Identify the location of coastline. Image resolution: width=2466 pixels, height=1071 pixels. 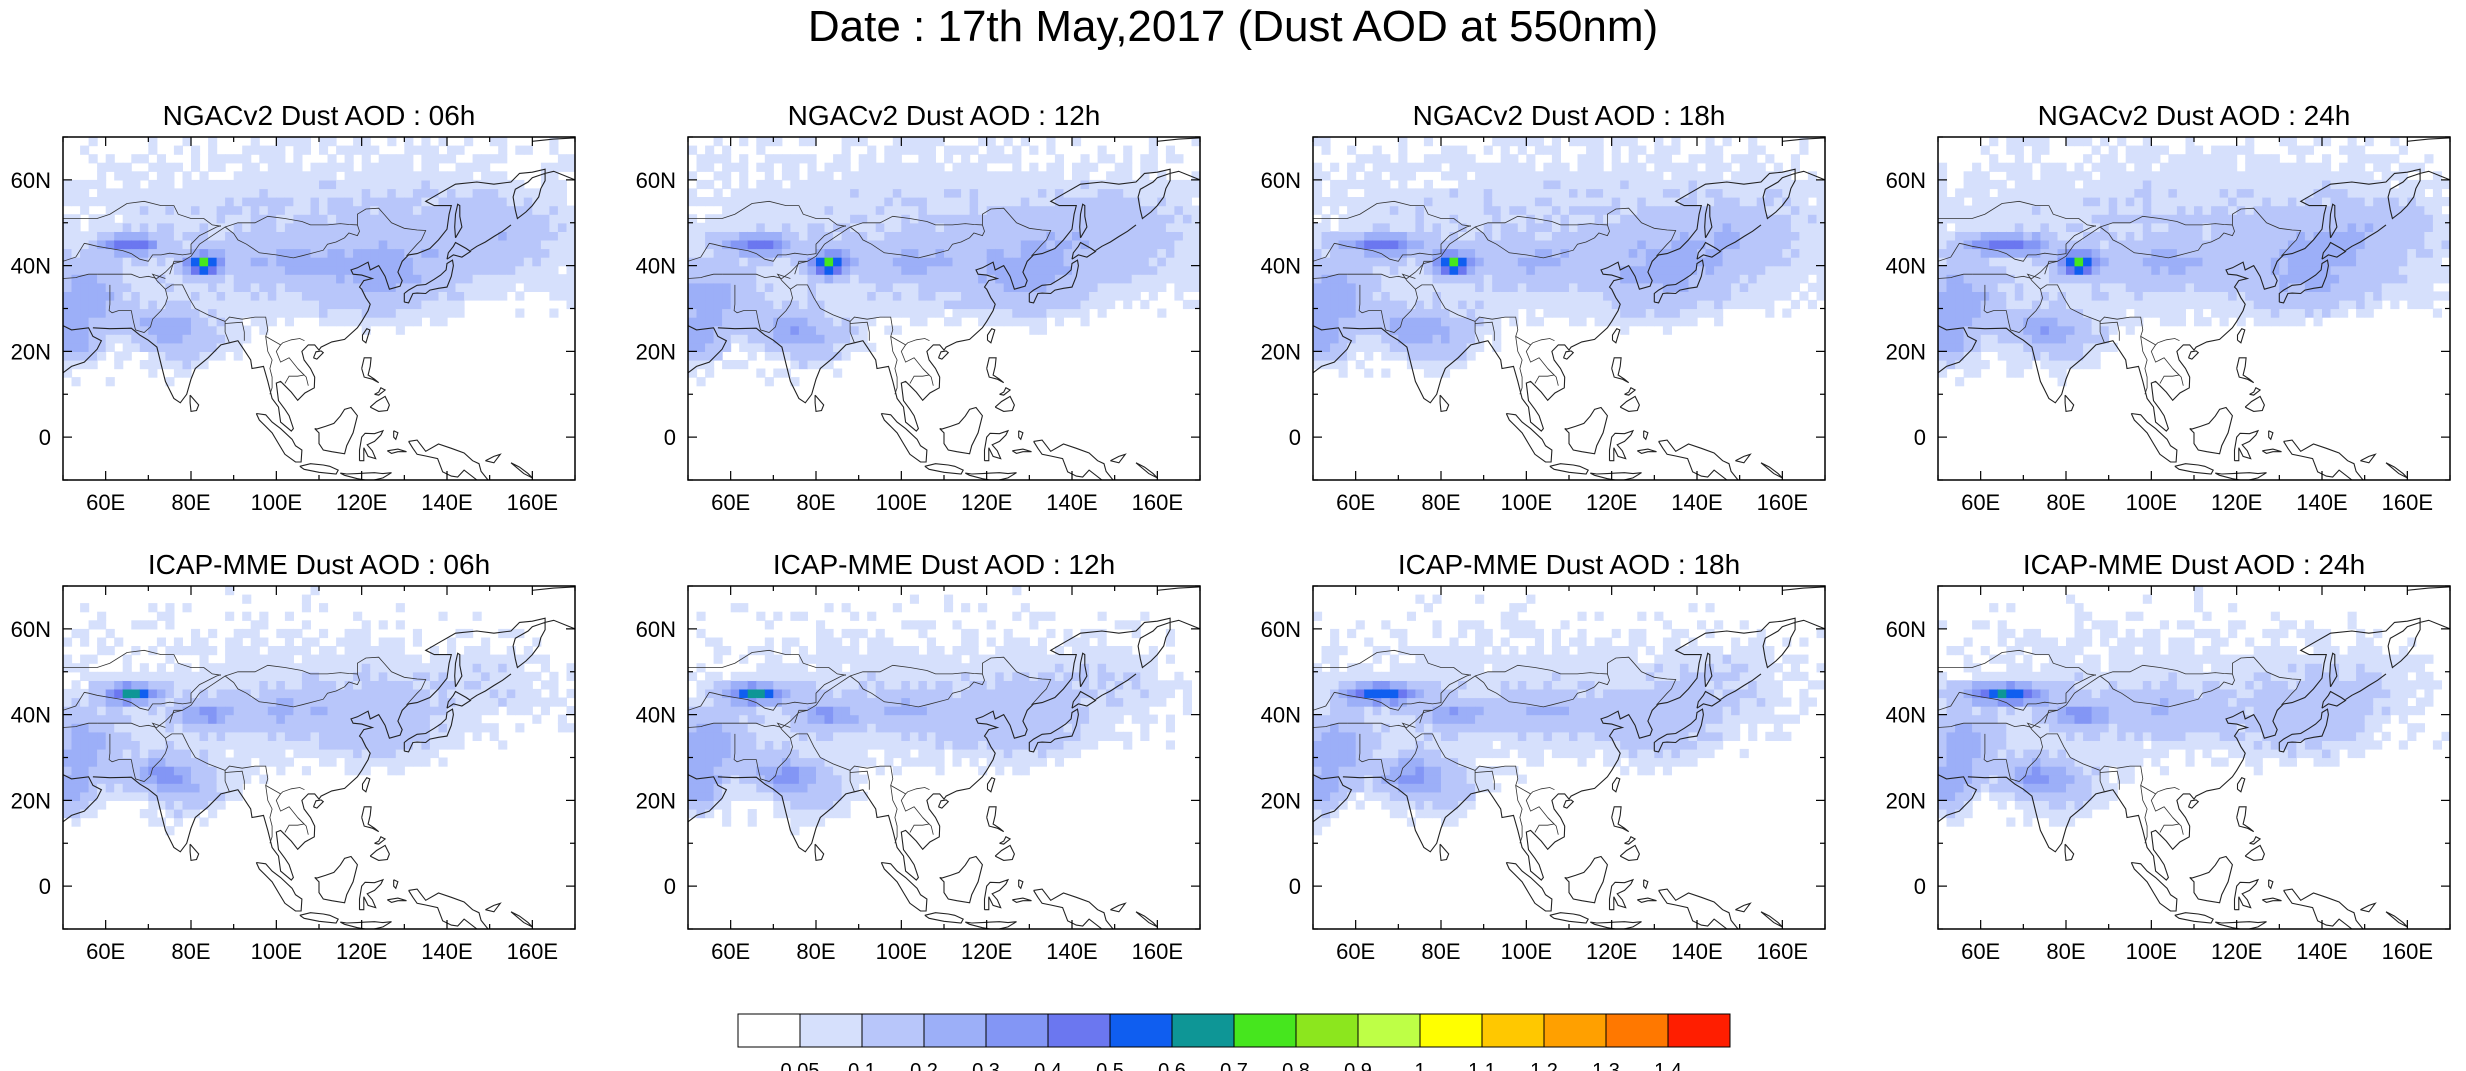
(1771, 470).